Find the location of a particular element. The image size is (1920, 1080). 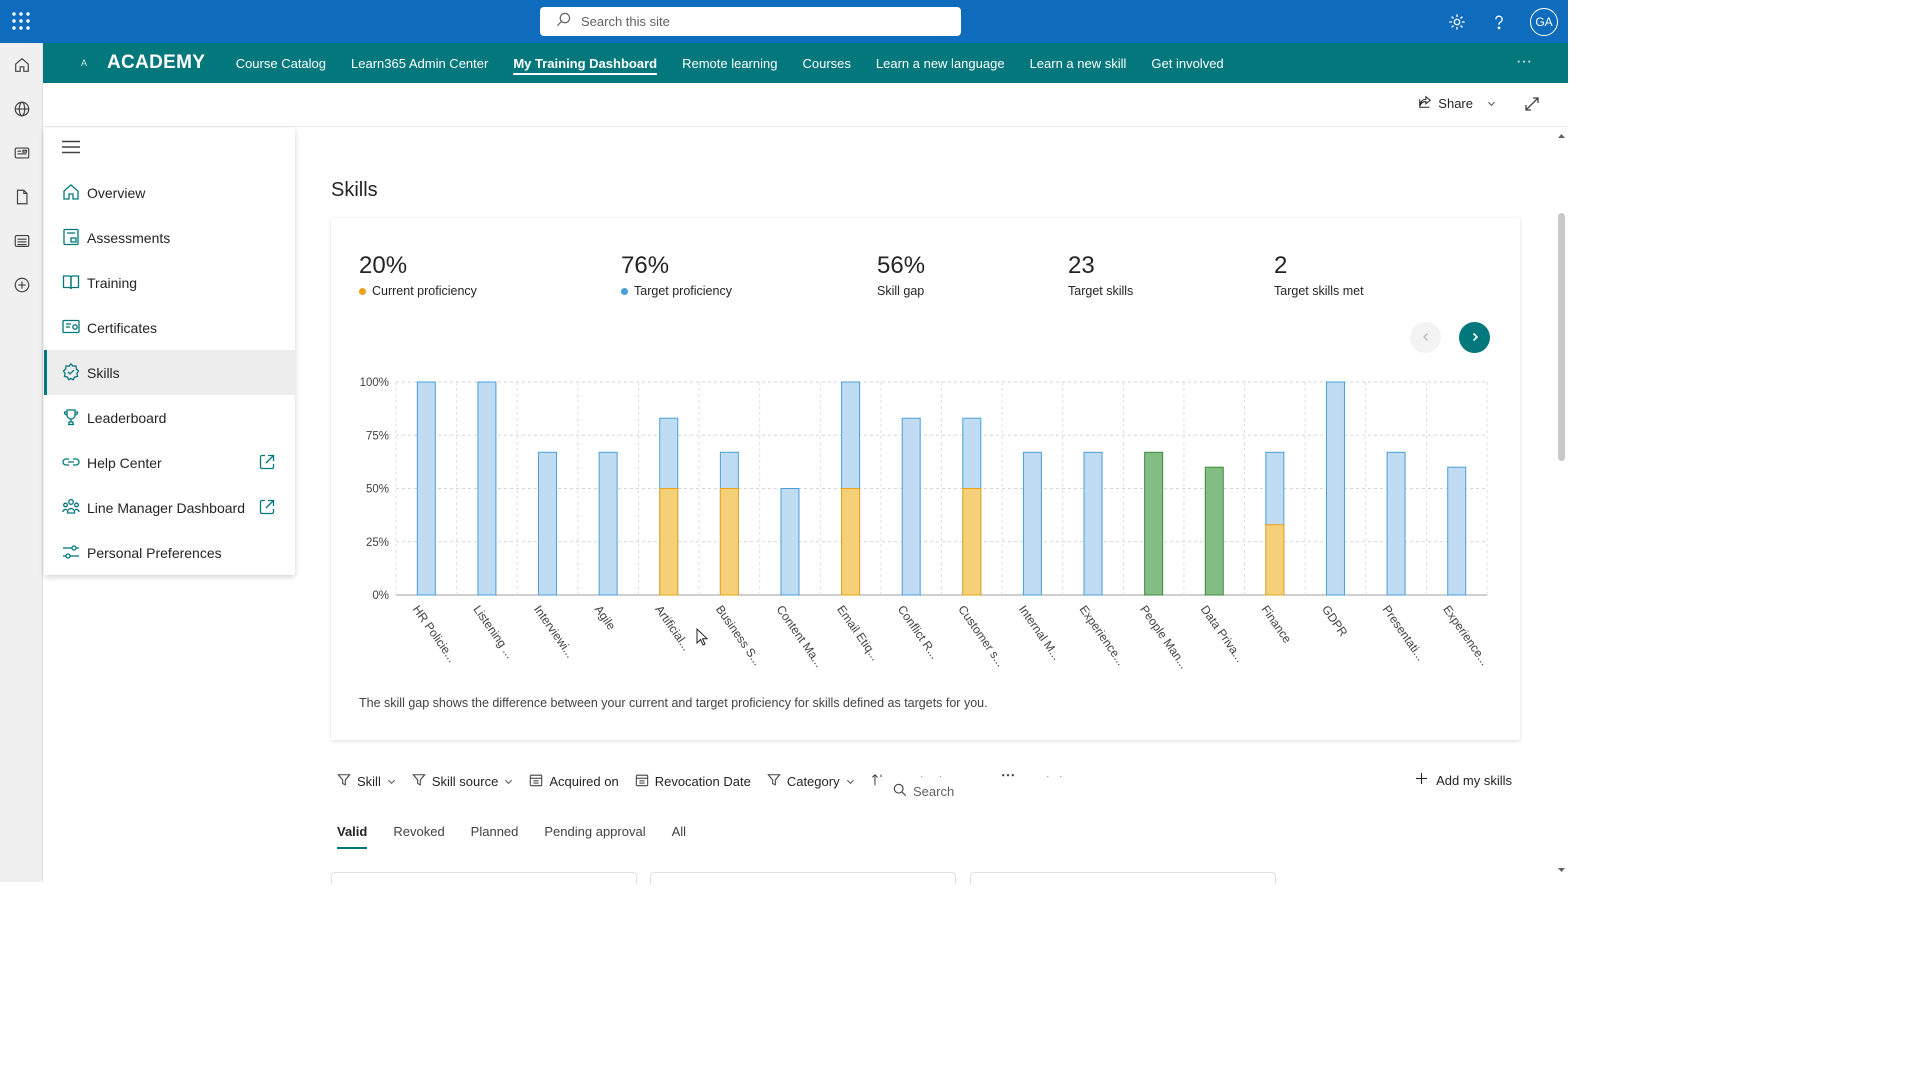

x-tick-label: Finance is located at coordinates (1276, 624).